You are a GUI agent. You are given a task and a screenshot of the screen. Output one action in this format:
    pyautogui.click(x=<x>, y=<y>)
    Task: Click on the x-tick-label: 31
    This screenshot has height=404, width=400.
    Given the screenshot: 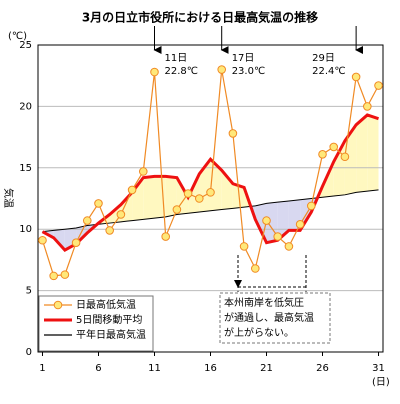 What is the action you would take?
    pyautogui.click(x=378, y=368)
    